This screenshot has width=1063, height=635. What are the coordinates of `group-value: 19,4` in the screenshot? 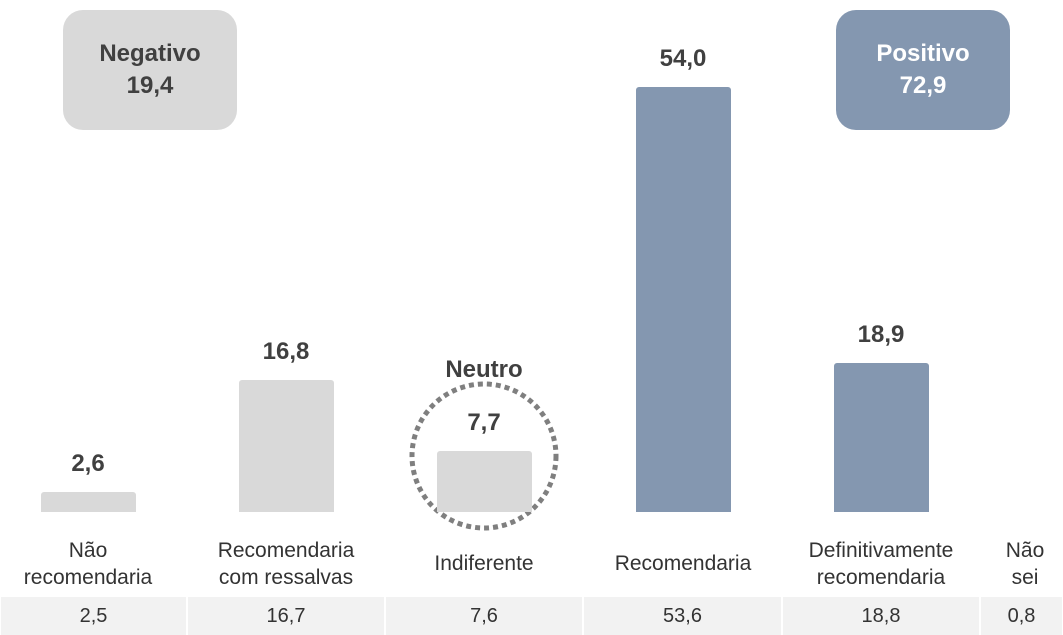 It's located at (150, 85).